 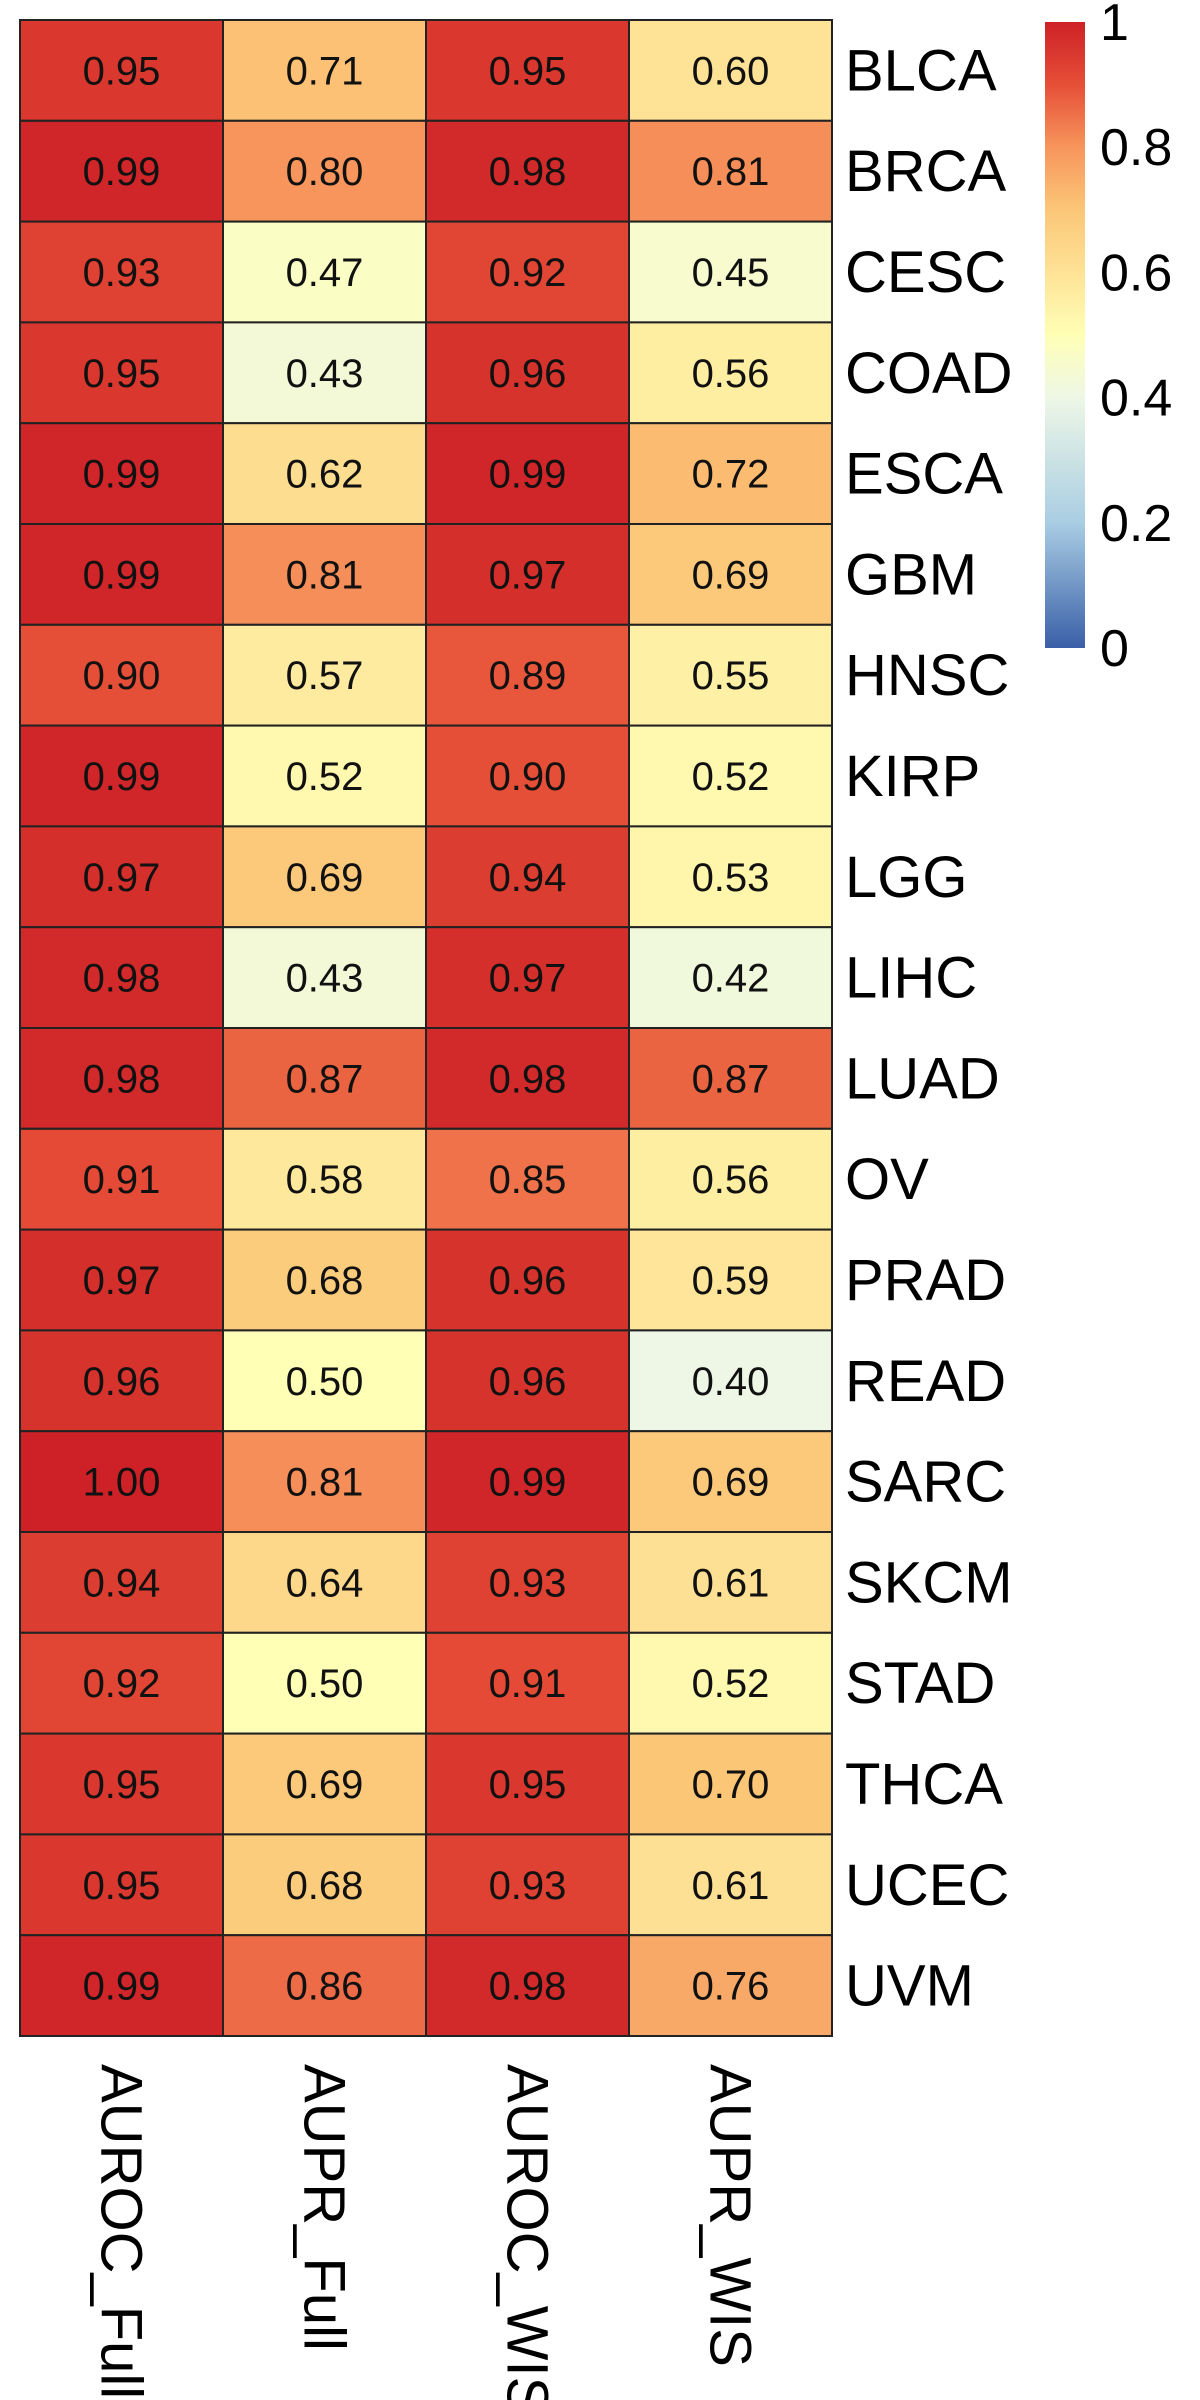 What do you see at coordinates (121, 2231) in the screenshot?
I see `column-label: AUROC_Full` at bounding box center [121, 2231].